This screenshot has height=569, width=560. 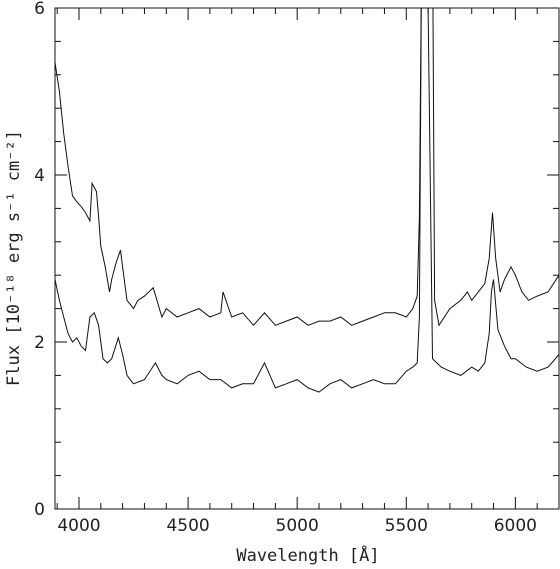 I want to click on y-tick-label: 2, so click(x=39, y=343).